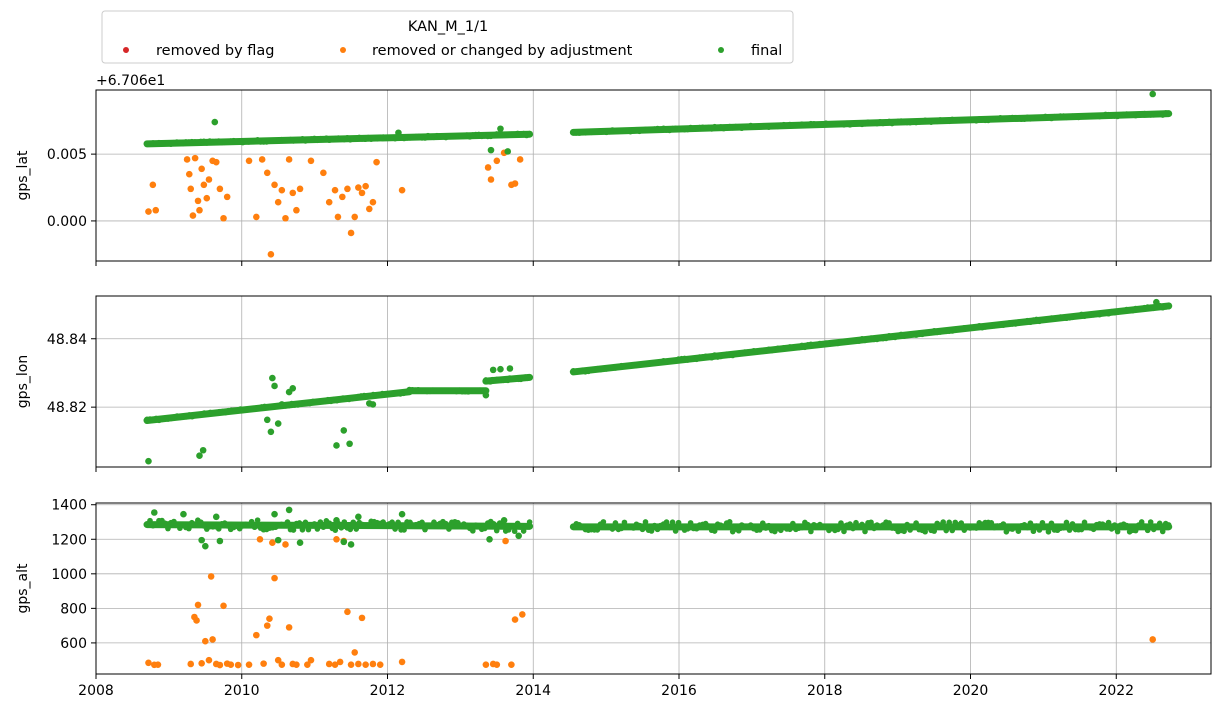  I want to click on series-final, so click(658, 122).